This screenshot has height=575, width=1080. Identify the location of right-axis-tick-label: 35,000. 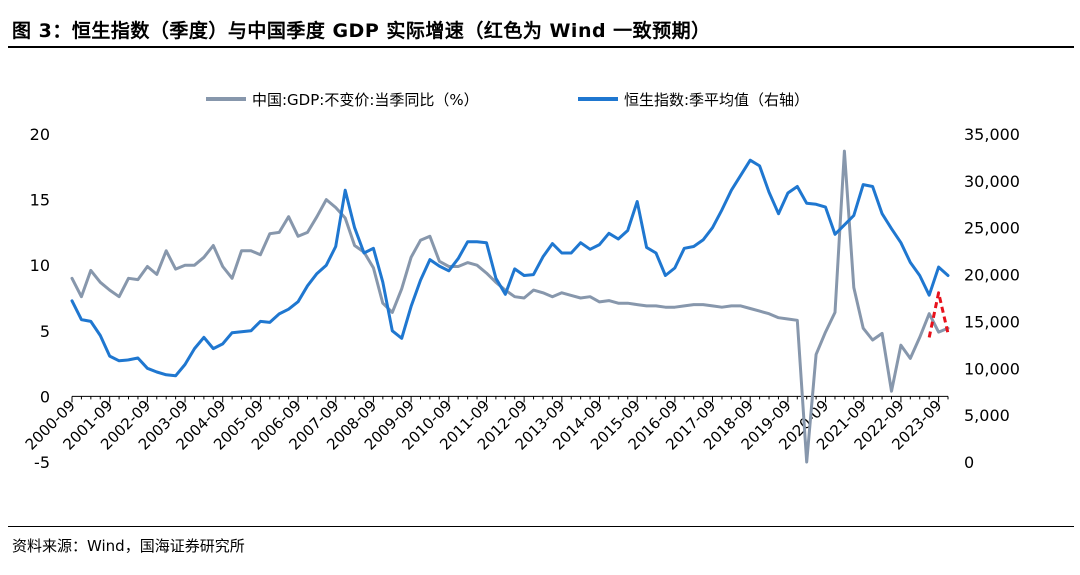
(992, 134).